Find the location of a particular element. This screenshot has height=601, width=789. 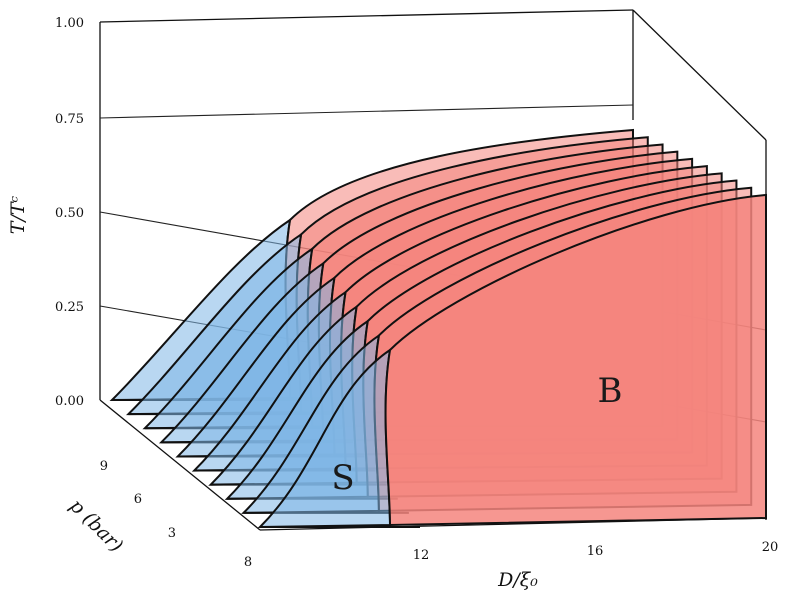

x-tick-label: 12 is located at coordinates (421, 555).